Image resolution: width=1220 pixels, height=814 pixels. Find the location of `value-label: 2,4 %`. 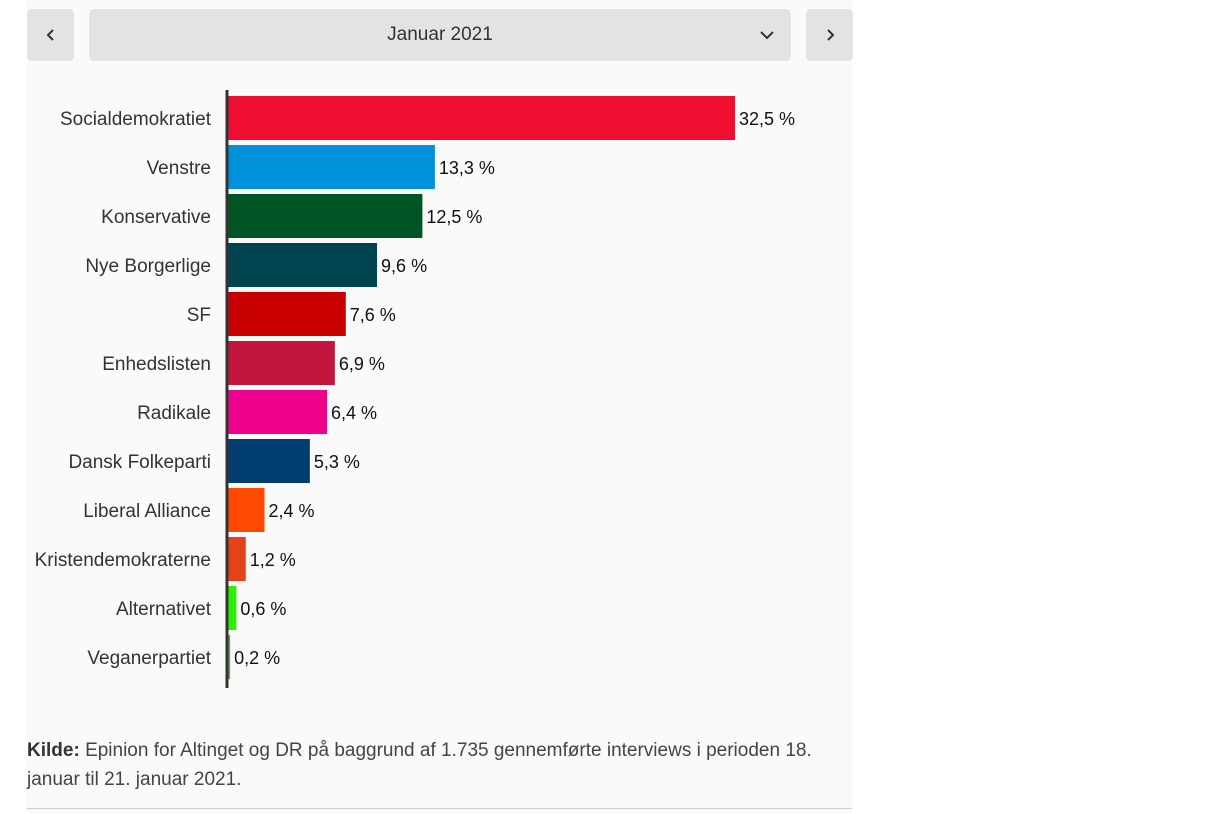

value-label: 2,4 % is located at coordinates (292, 511).